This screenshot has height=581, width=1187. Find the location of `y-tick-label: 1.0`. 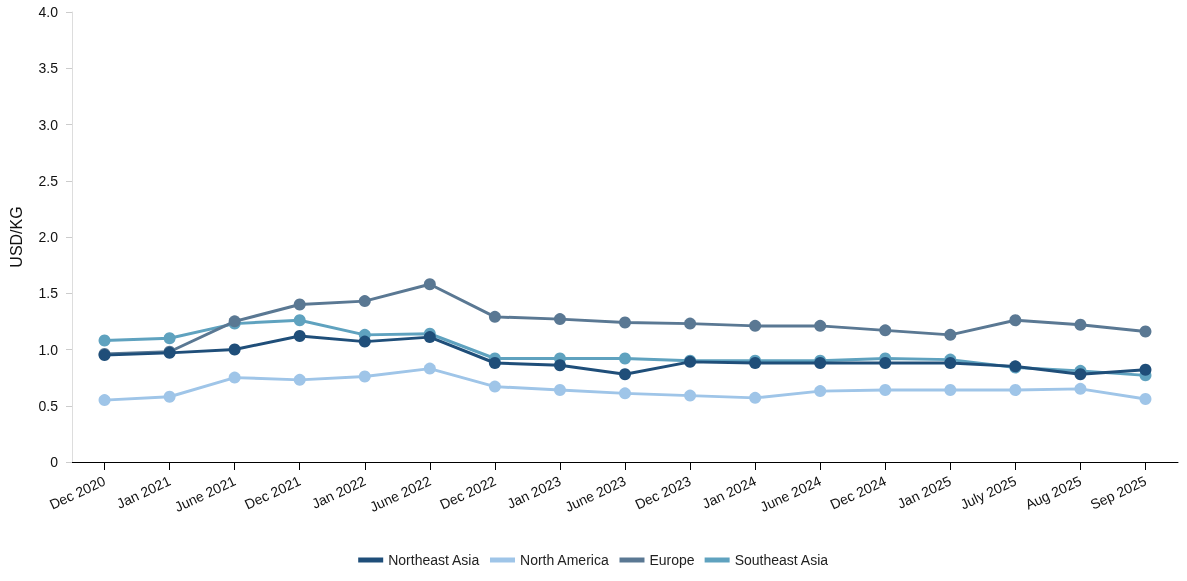

y-tick-label: 1.0 is located at coordinates (48, 349).